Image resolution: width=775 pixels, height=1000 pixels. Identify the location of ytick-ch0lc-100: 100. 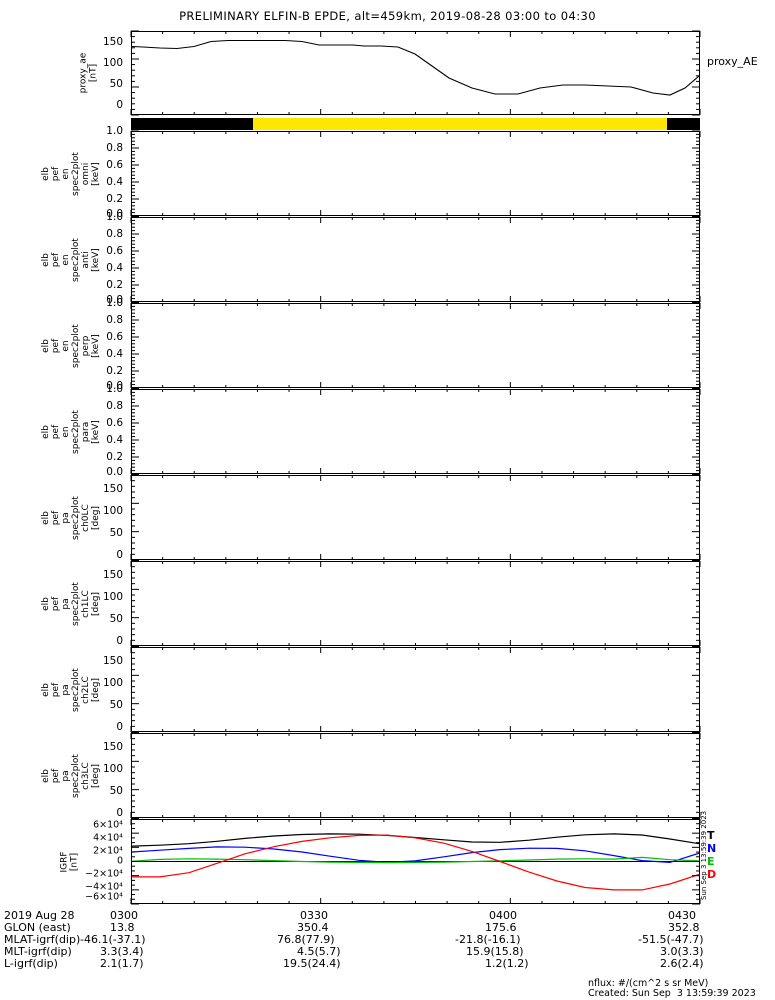
(112, 511).